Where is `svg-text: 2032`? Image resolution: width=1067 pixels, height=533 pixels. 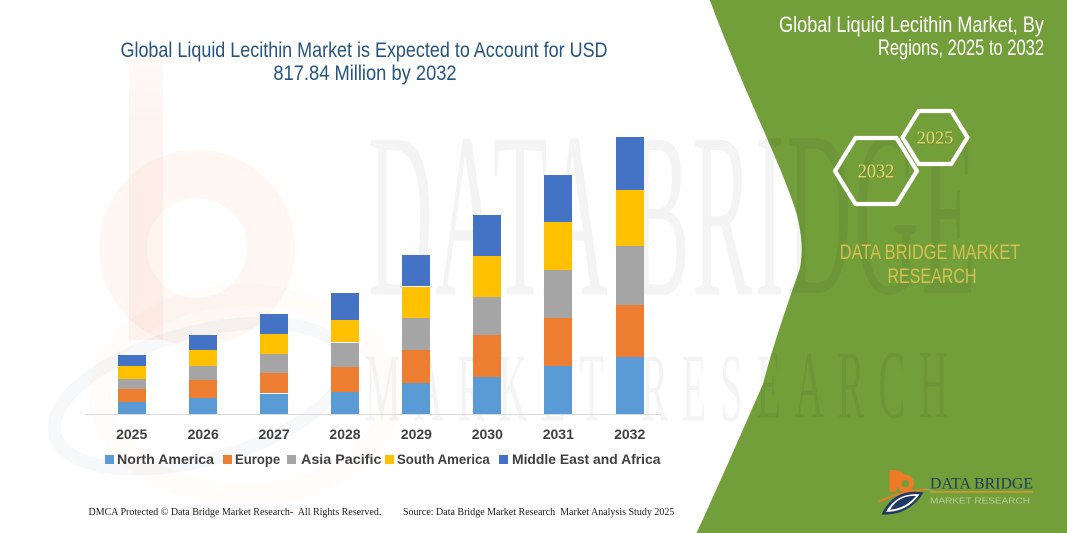 svg-text: 2032 is located at coordinates (876, 172).